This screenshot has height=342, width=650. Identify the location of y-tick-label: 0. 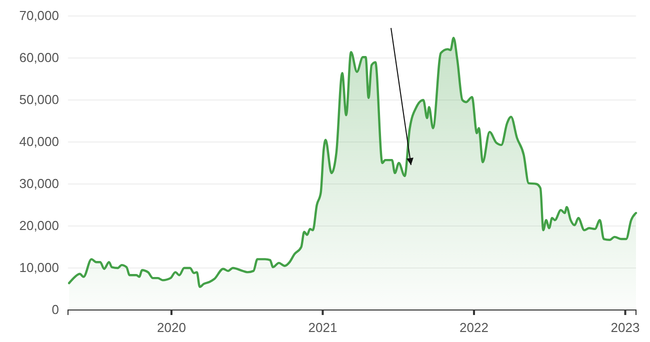
(55, 310).